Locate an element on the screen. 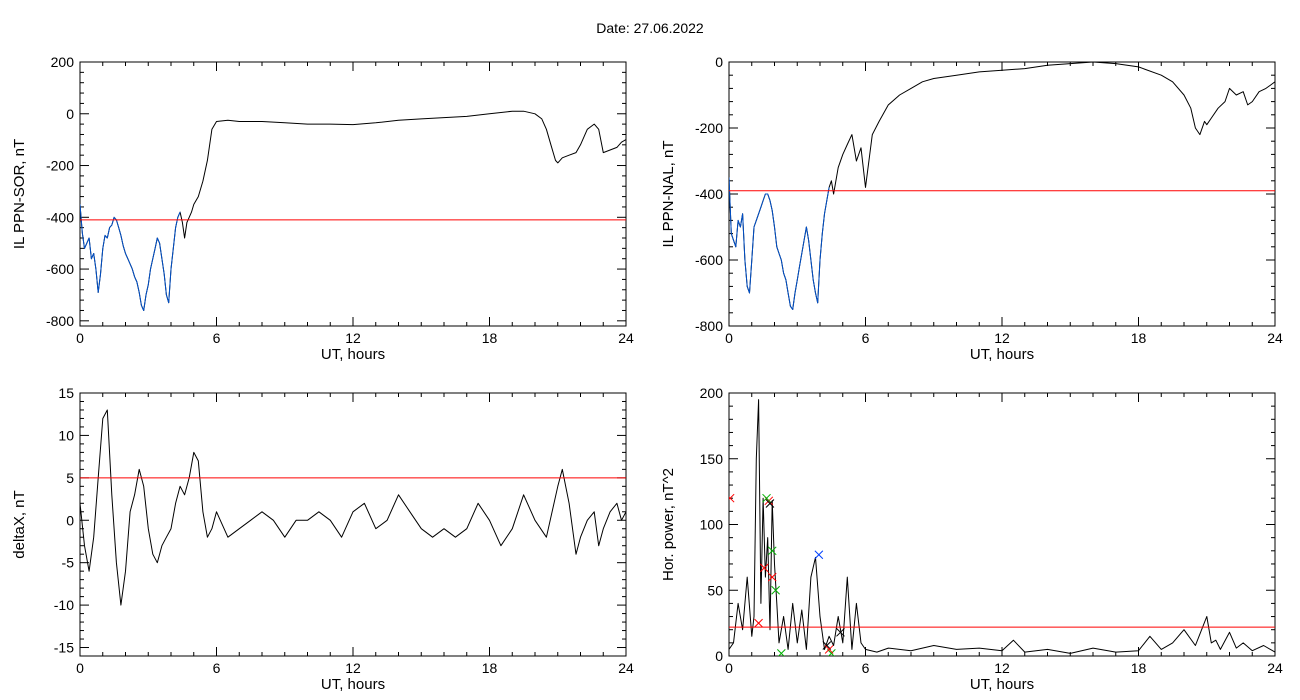  y-tick-label: 10 is located at coordinates (66, 435).